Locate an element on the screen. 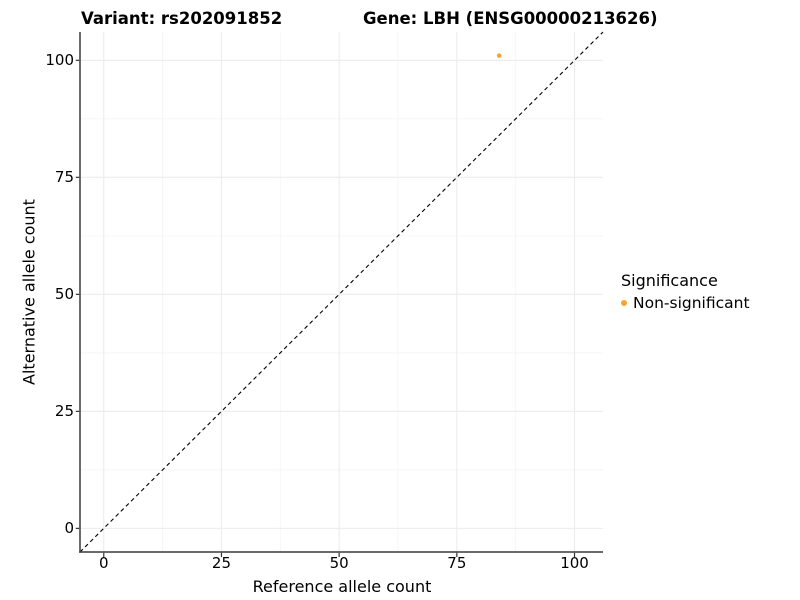  x-tick-label: 50 is located at coordinates (339, 563).